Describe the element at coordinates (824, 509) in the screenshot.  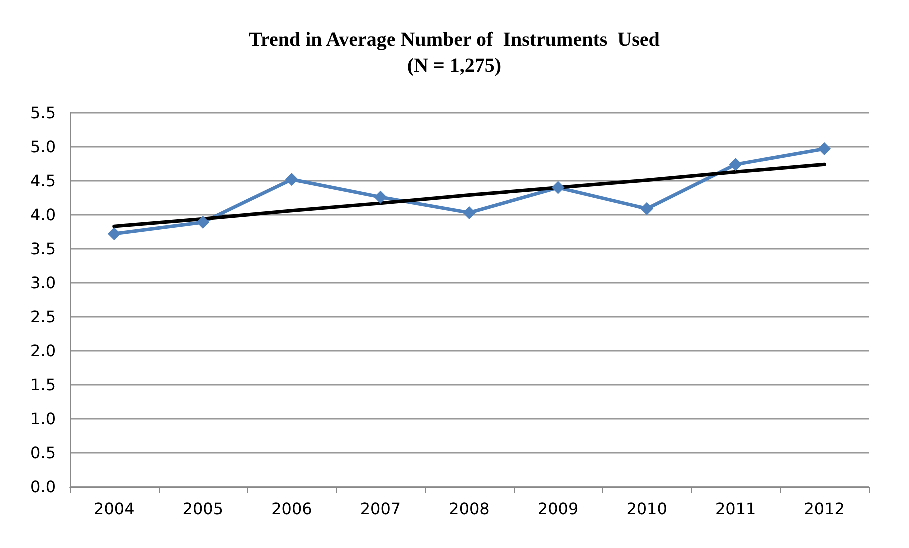
I see `x-tick-label: 2012` at that location.